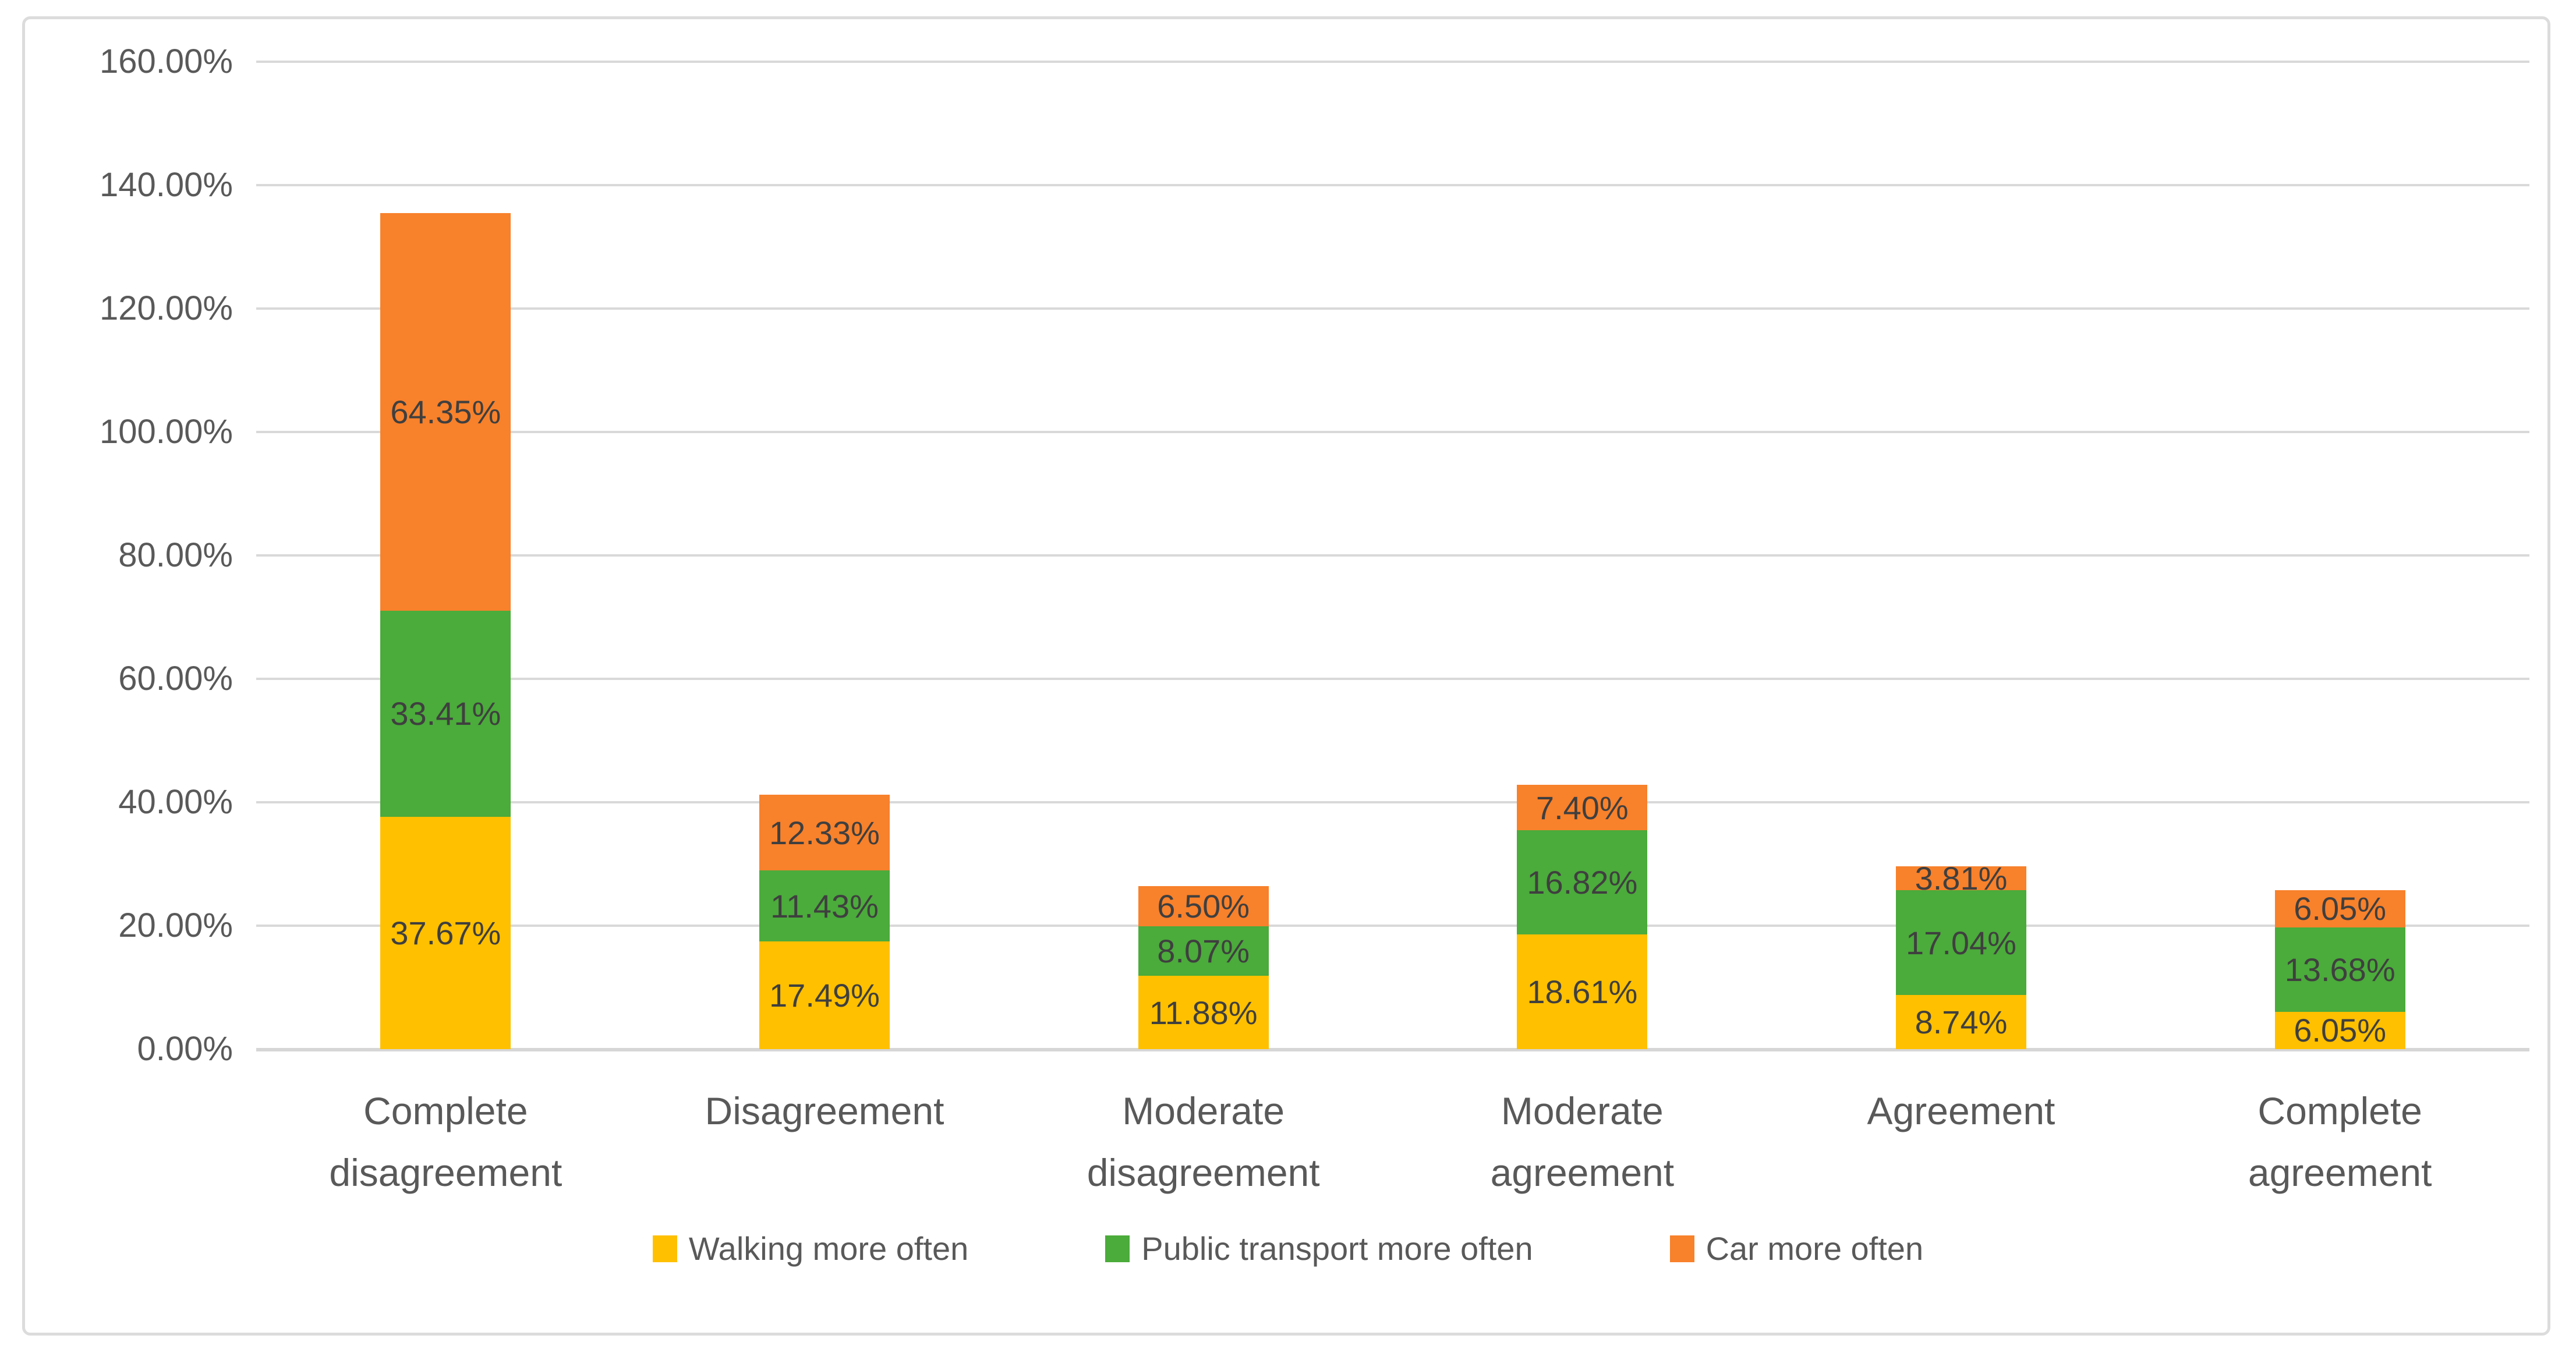 Image resolution: width=2576 pixels, height=1367 pixels. I want to click on data-label-public-transport-more-often-agreement: 17.04%, so click(1961, 943).